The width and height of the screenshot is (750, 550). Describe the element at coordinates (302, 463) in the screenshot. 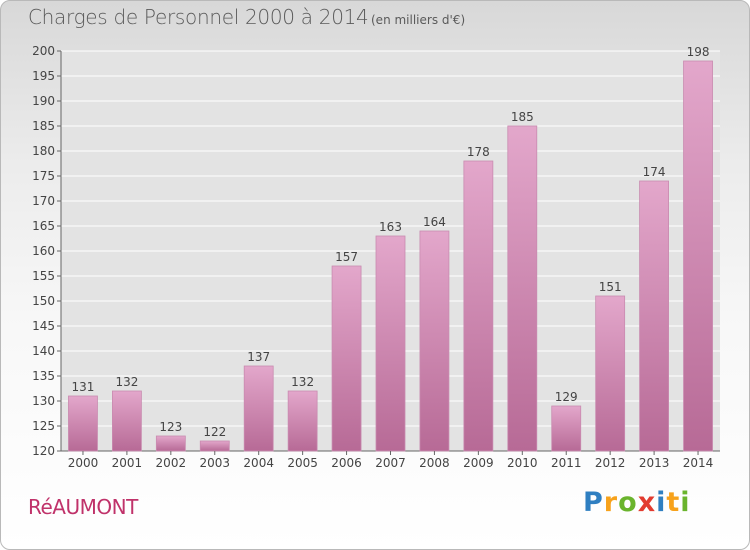

I see `x-tick-label: 2005` at that location.